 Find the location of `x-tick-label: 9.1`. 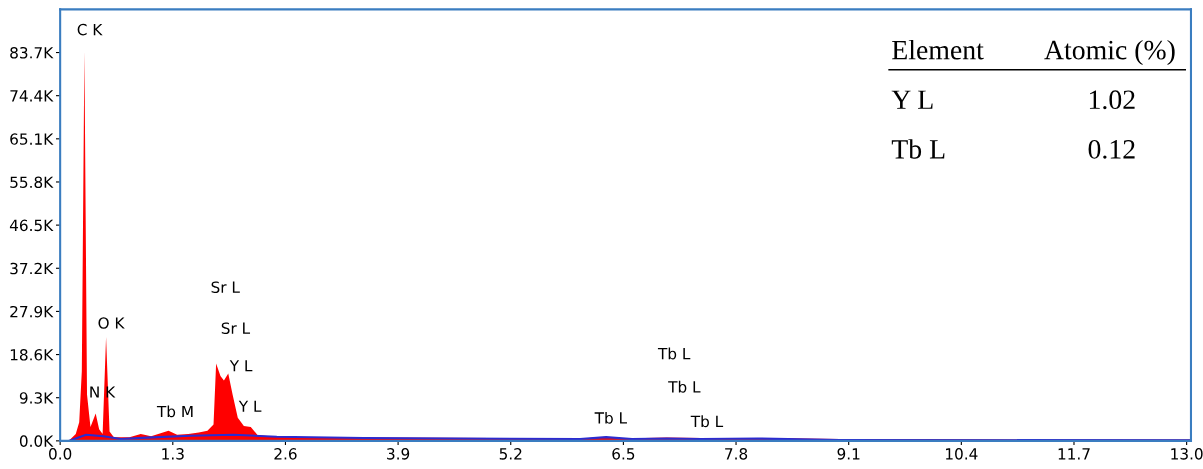

x-tick-label: 9.1 is located at coordinates (848, 454).